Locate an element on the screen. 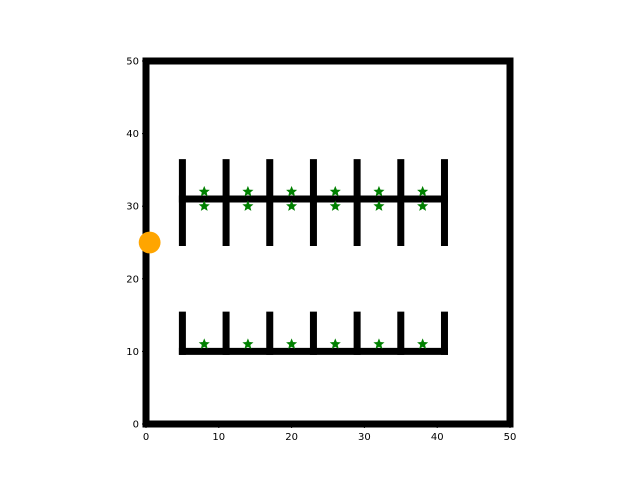 The width and height of the screenshot is (640, 480). x-tick-label: 0 is located at coordinates (146, 437).